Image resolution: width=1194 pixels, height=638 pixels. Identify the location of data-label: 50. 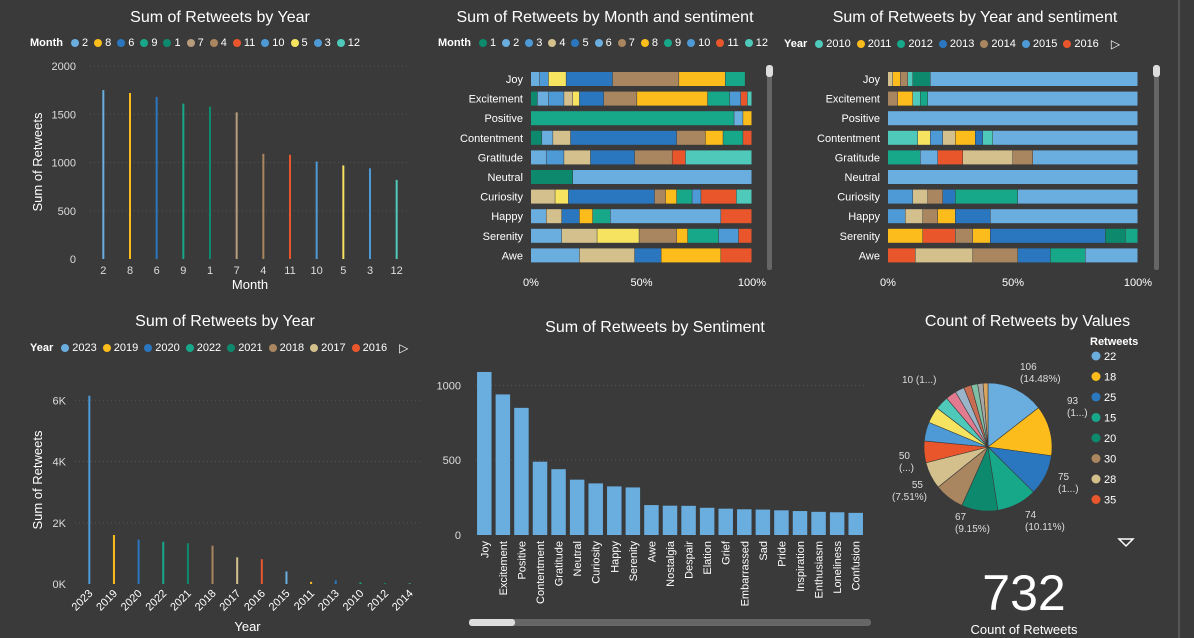
(905, 456).